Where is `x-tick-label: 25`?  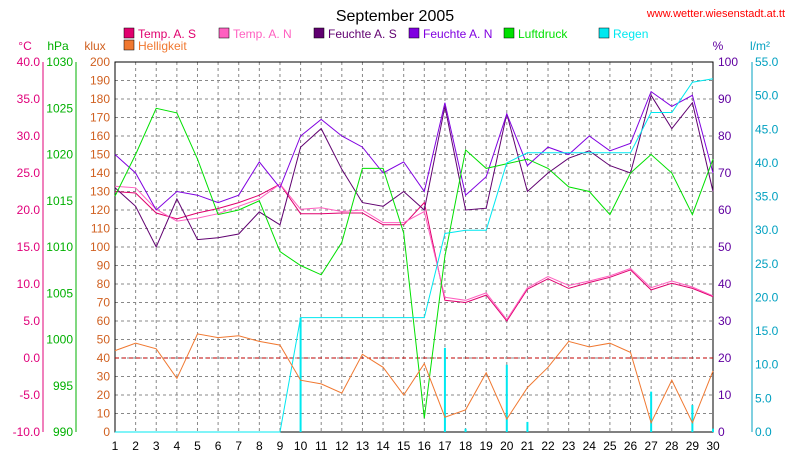
x-tick-label: 25 is located at coordinates (610, 446).